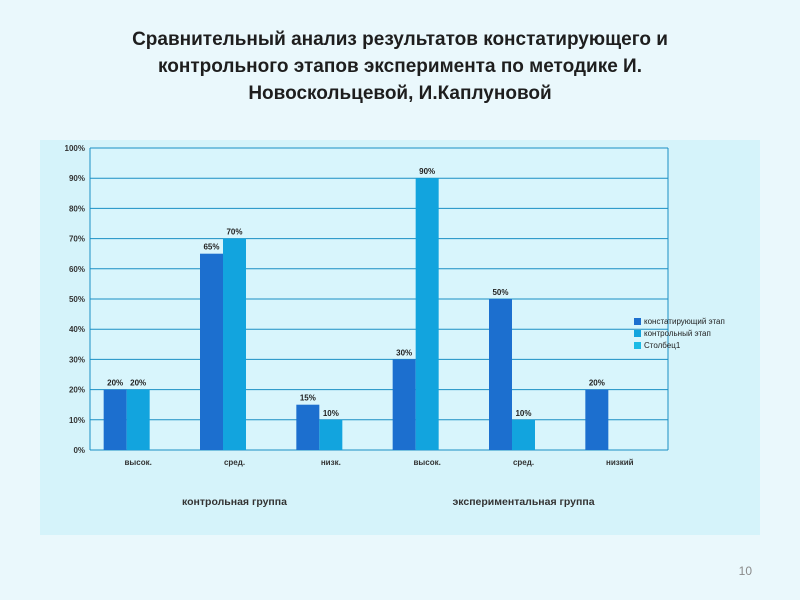 The height and width of the screenshot is (600, 800). What do you see at coordinates (77, 208) in the screenshot?
I see `y-tick-label: 80%` at bounding box center [77, 208].